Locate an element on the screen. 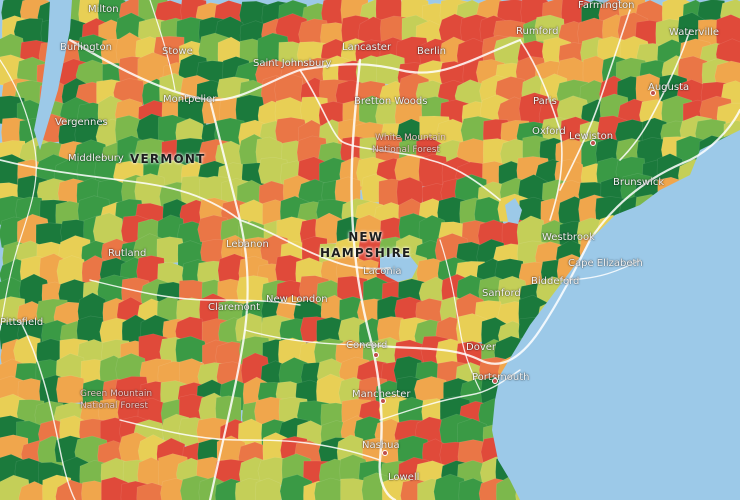 The height and width of the screenshot is (500, 740). place-burlington: Burlington is located at coordinates (86, 47).